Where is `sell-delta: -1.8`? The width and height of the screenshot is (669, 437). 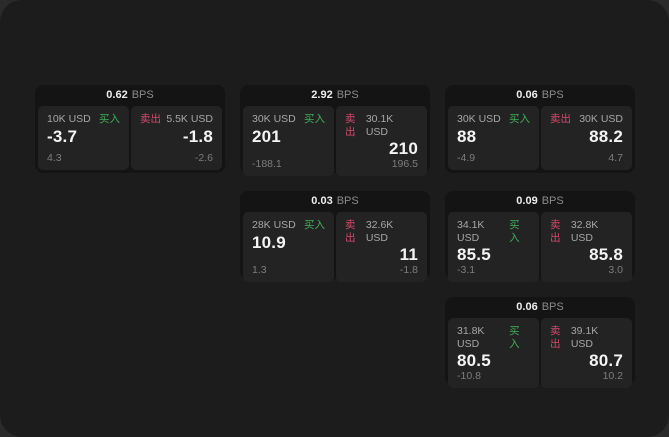 sell-delta: -1.8 is located at coordinates (408, 269).